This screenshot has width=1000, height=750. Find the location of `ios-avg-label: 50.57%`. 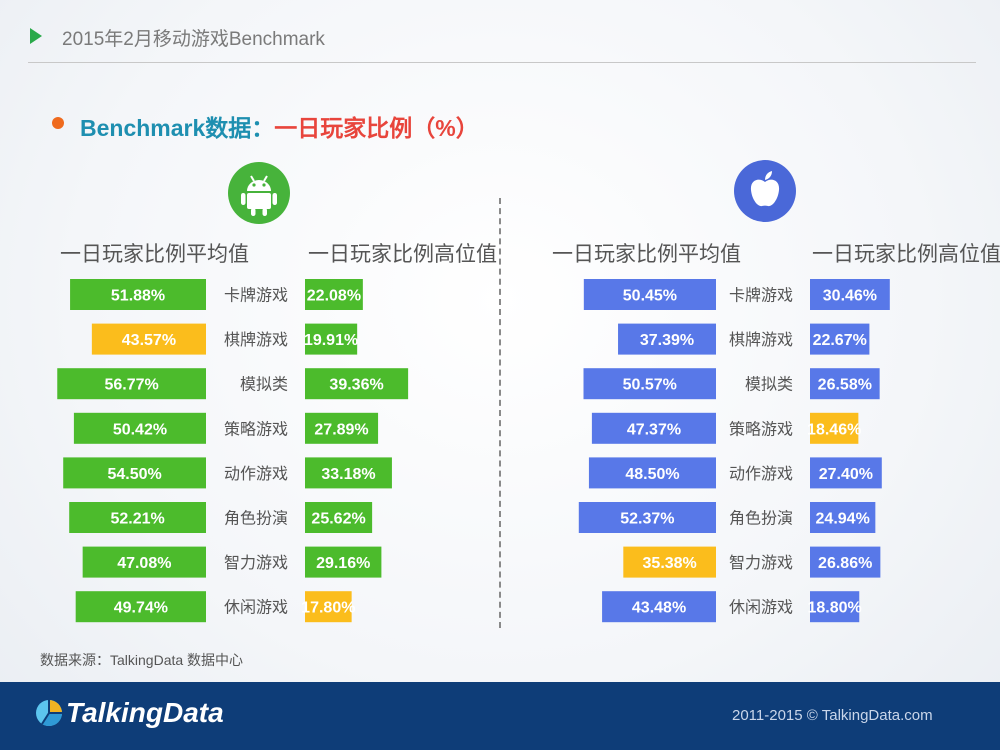

ios-avg-label: 50.57% is located at coordinates (650, 385).